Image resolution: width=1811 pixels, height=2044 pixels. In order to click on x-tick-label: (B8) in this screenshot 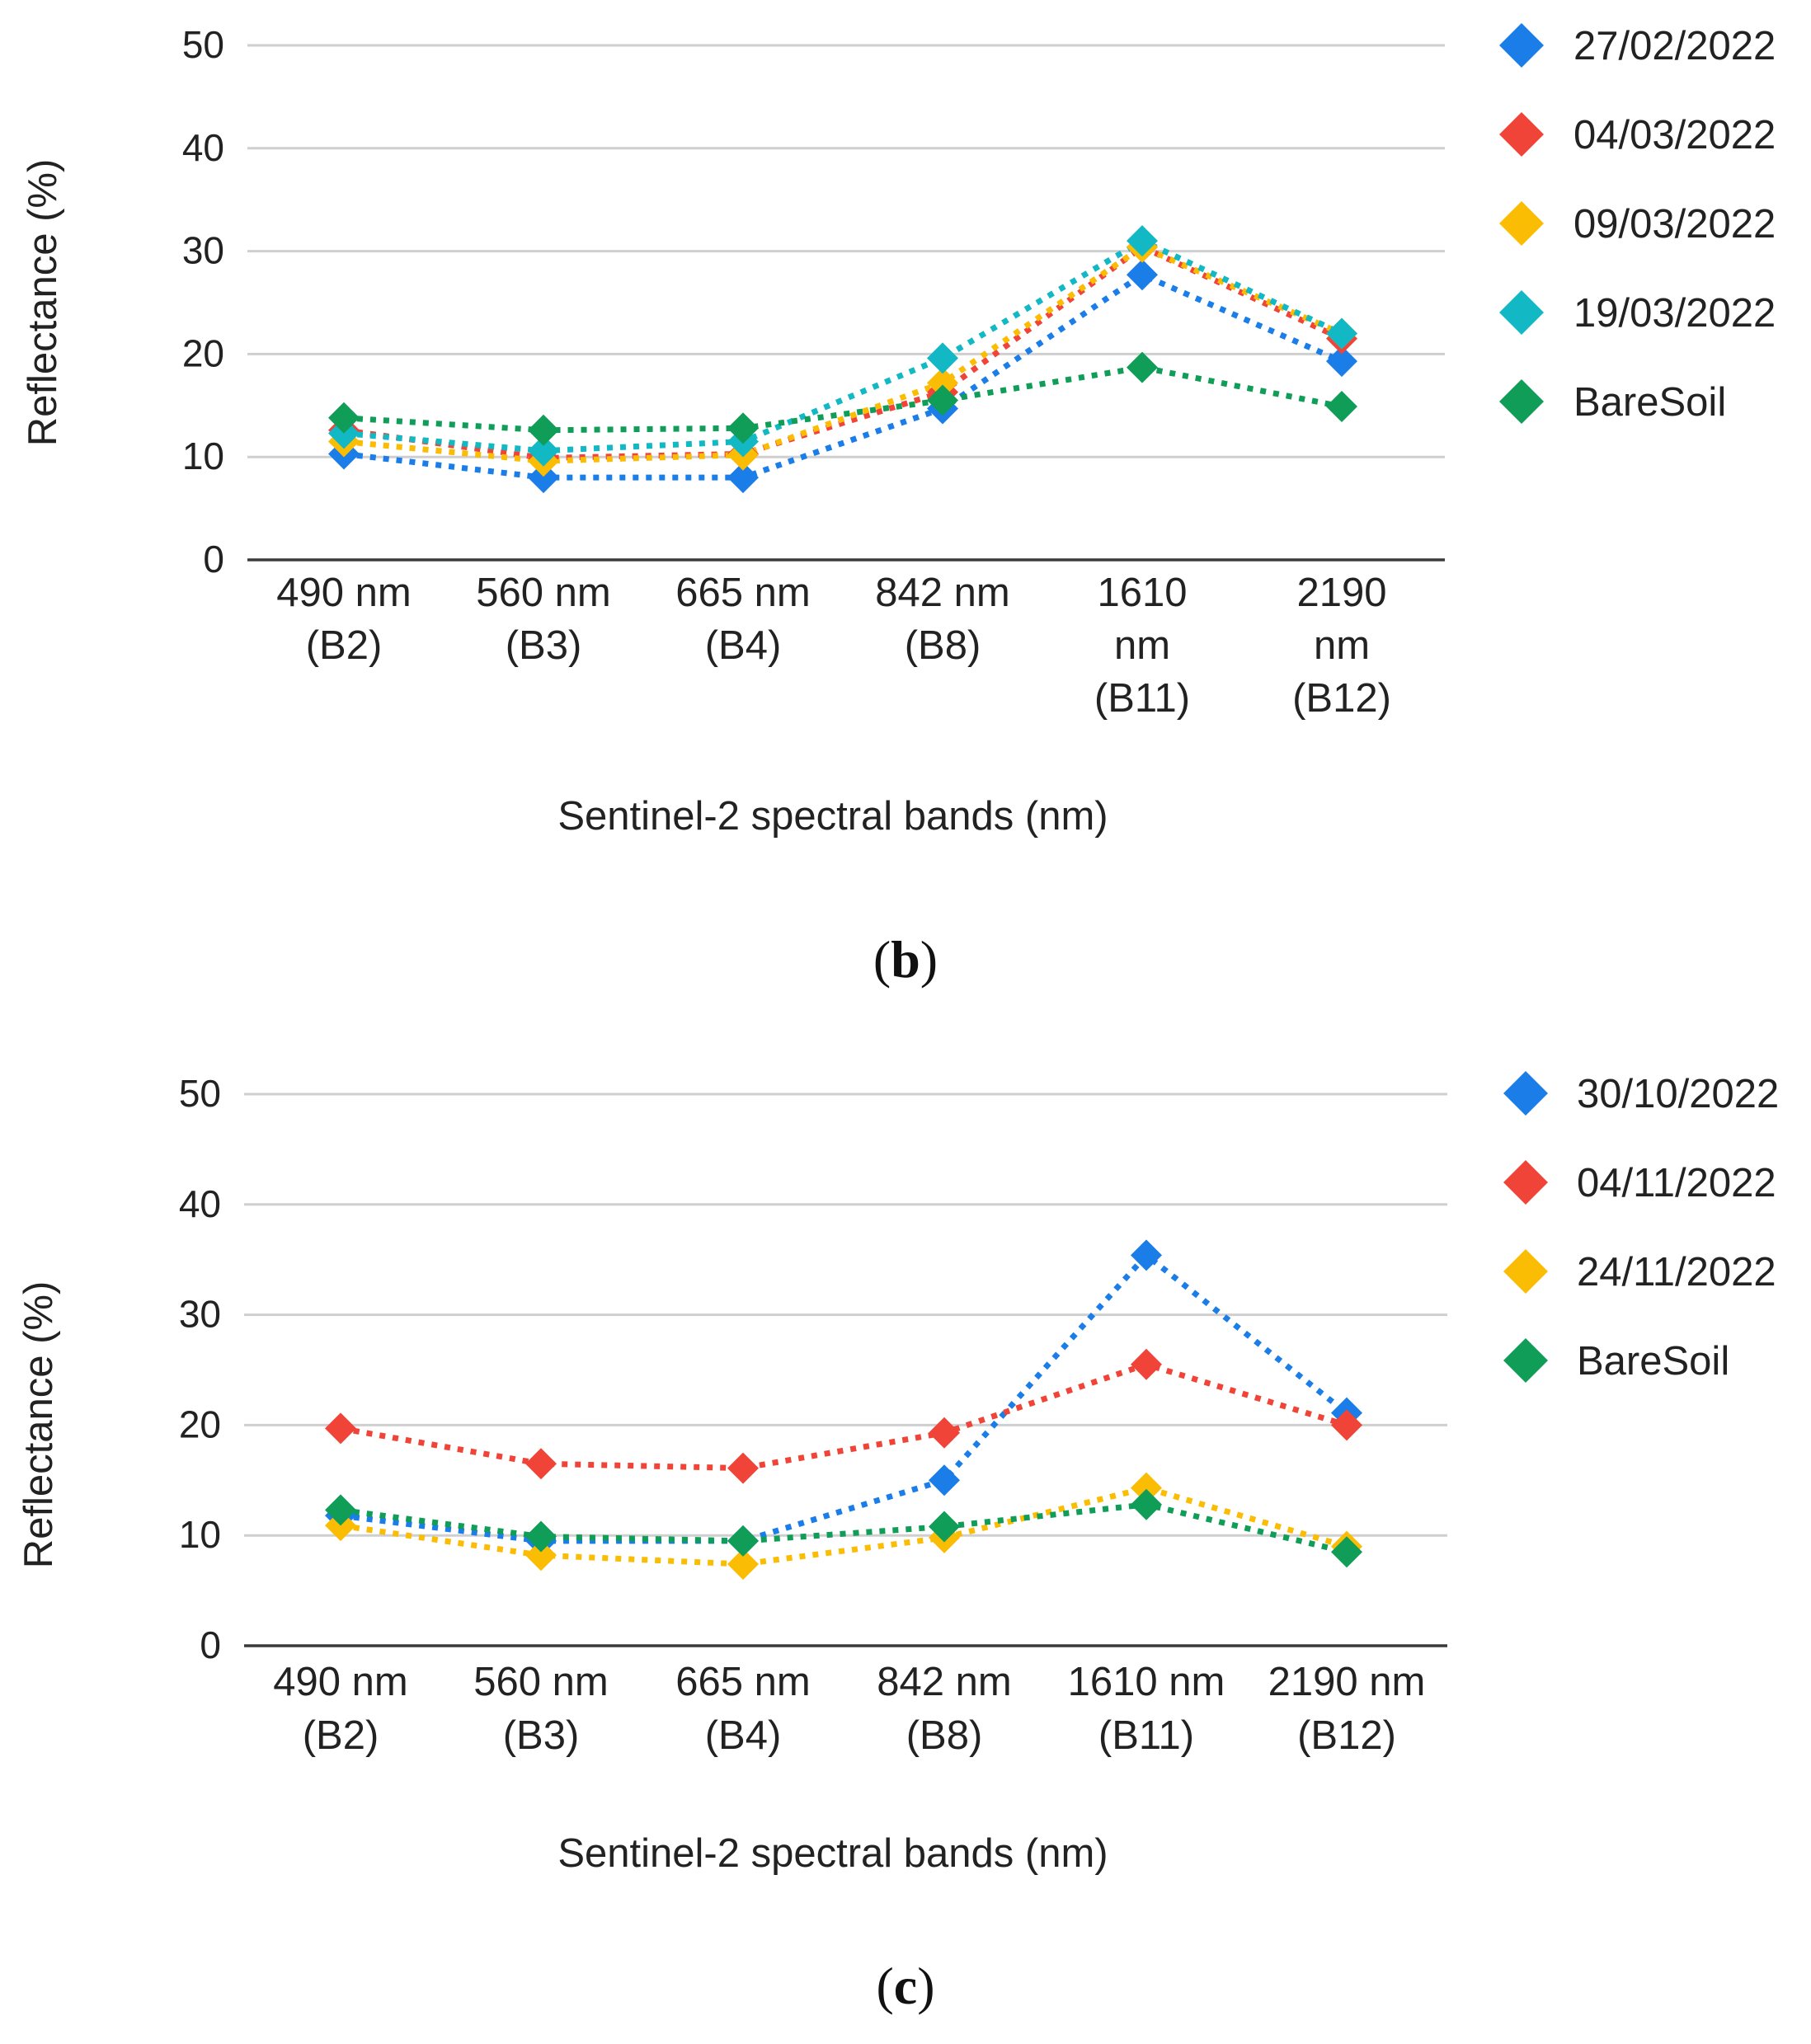, I will do `click(944, 1735)`.